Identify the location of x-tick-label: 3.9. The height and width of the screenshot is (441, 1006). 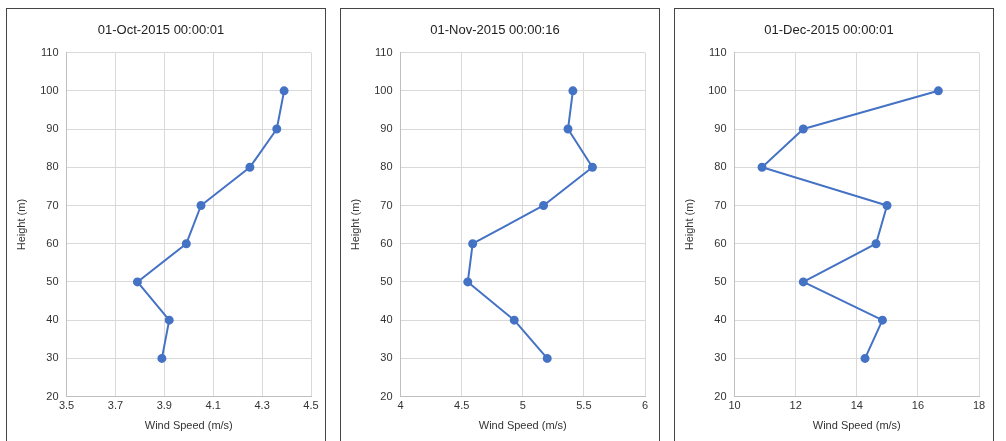
(164, 405).